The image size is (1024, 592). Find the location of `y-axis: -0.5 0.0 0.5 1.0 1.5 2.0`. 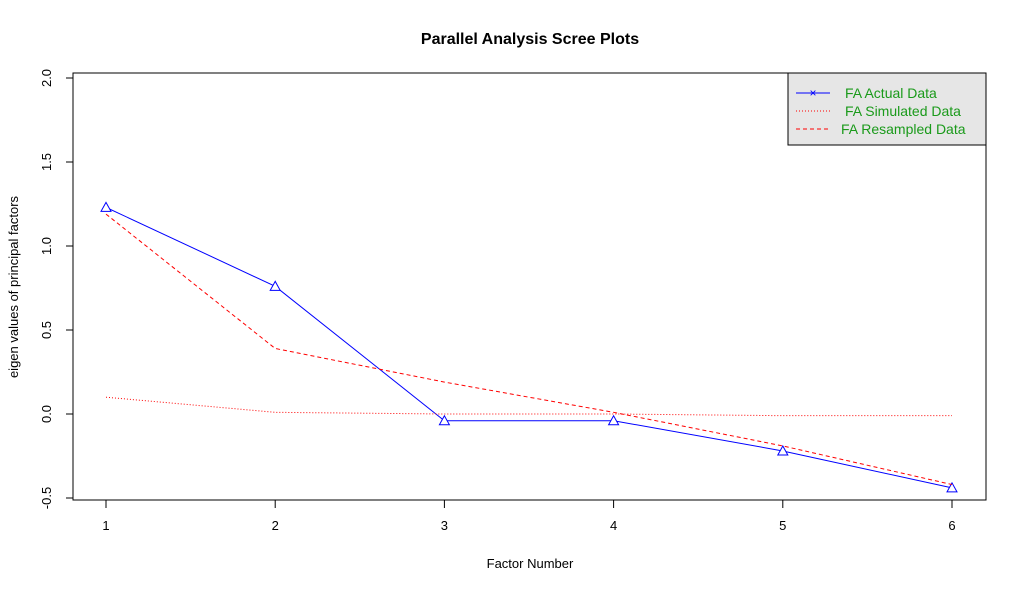

y-axis: -0.5 0.0 0.5 1.0 1.5 2.0 is located at coordinates (56, 289).